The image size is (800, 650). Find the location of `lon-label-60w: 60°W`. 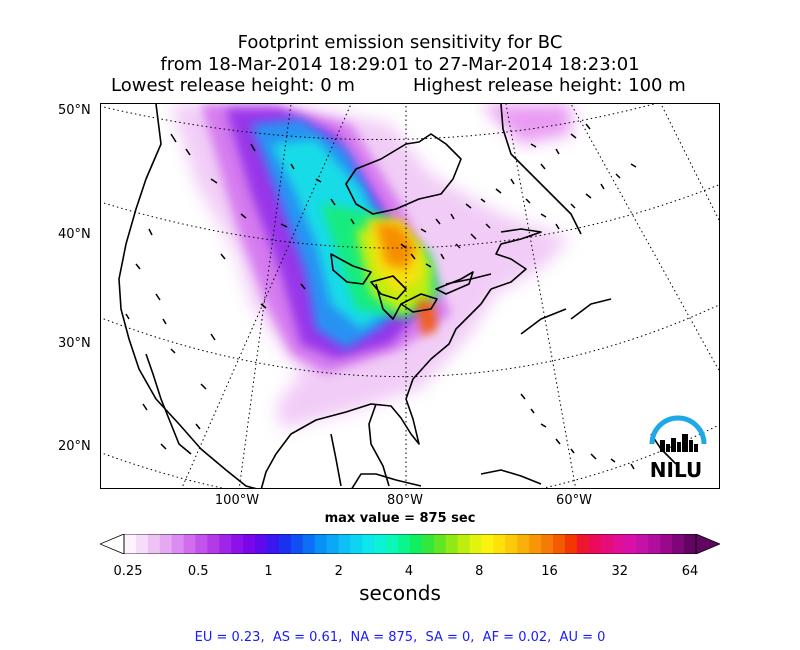

lon-label-60w: 60°W is located at coordinates (574, 500).